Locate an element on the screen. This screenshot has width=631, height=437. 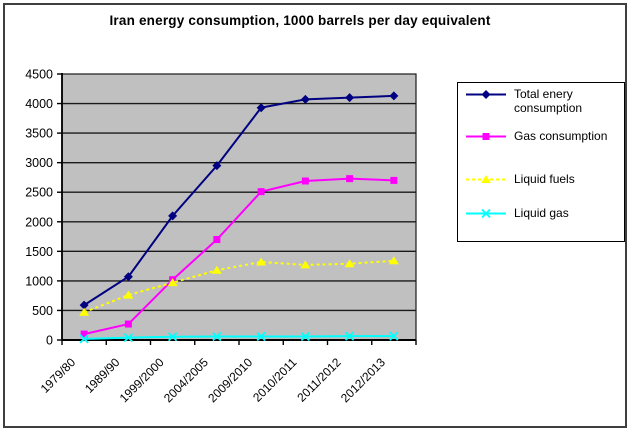
y-axis-label: 3500 is located at coordinates (39, 134).